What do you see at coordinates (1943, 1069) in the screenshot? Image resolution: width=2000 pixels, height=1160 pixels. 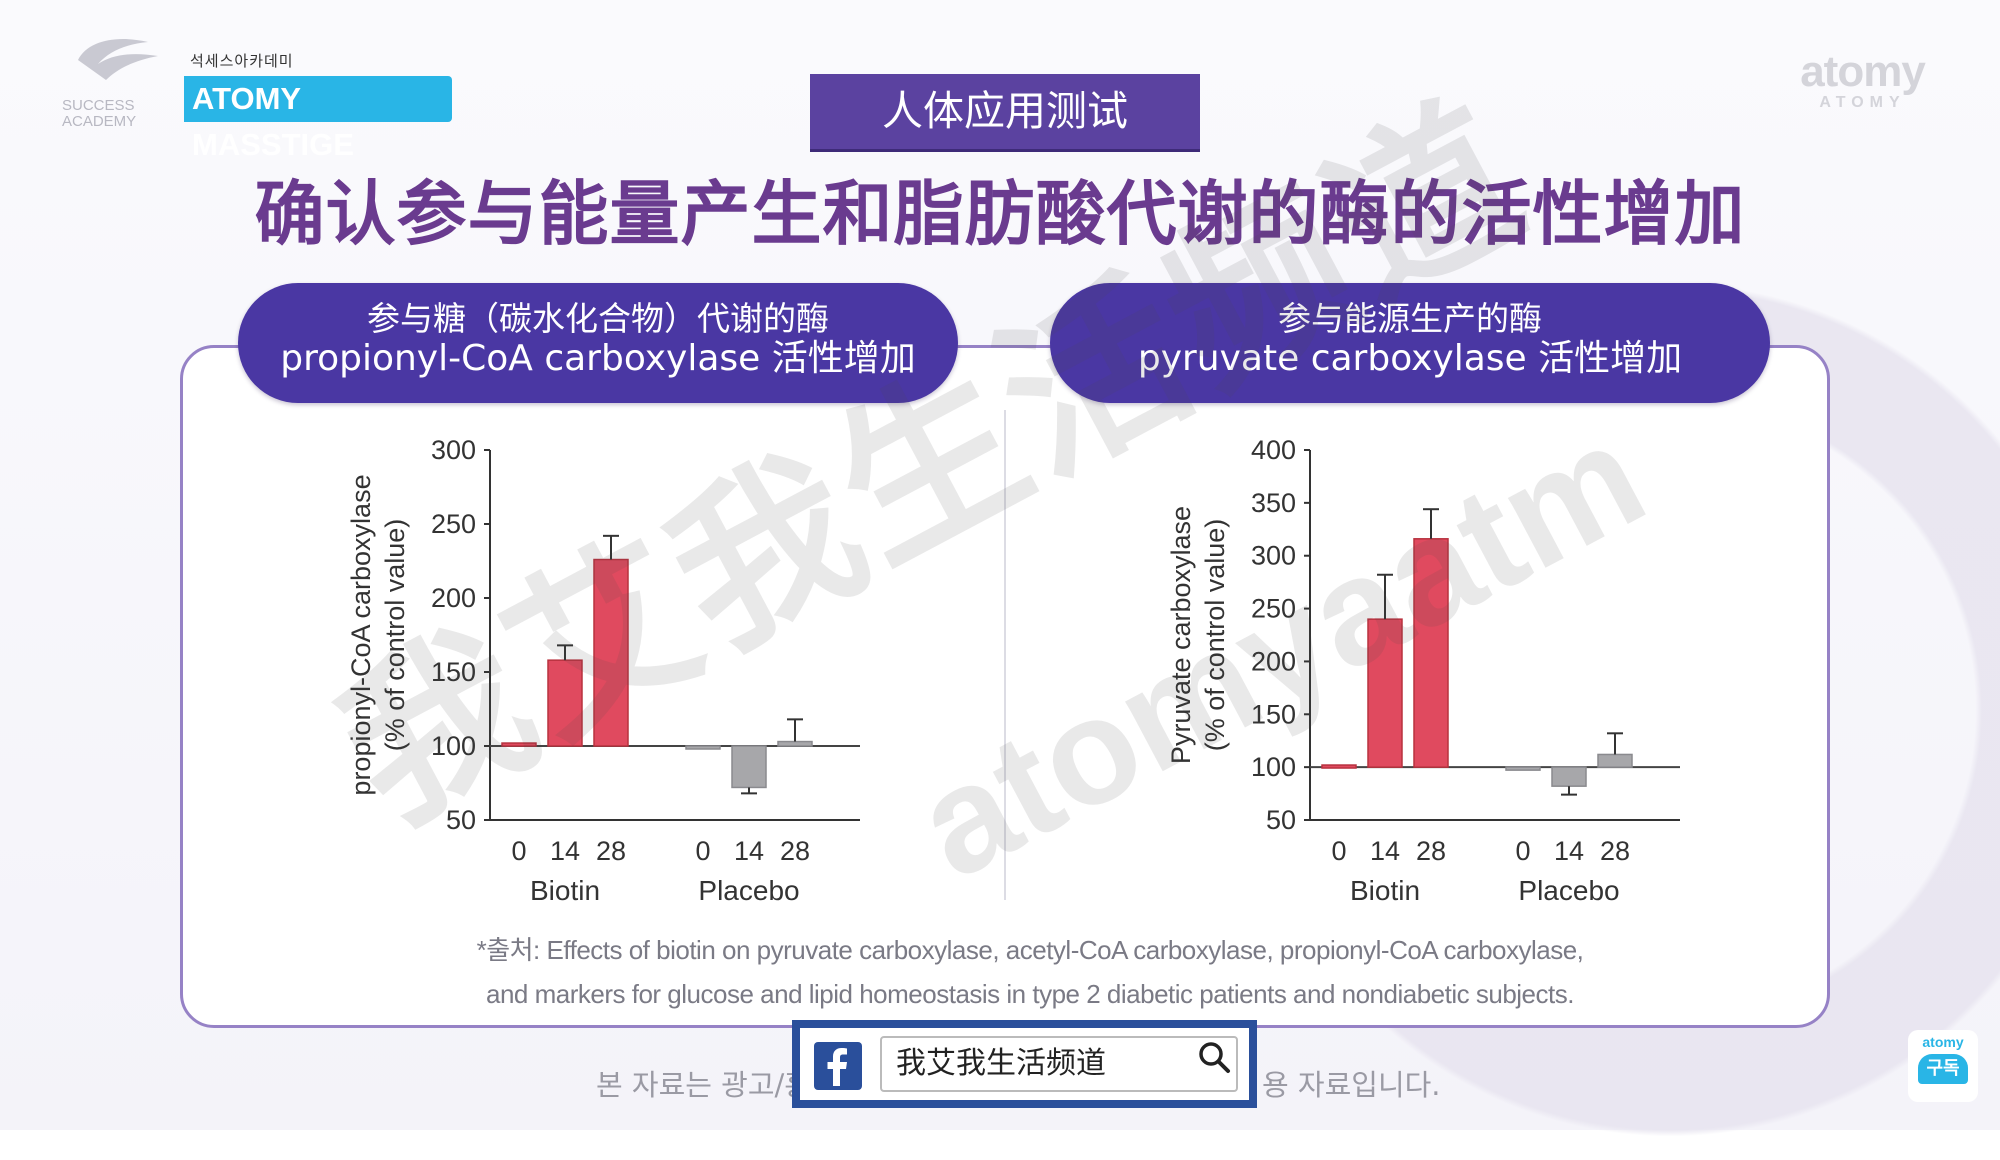 I see `subscribe-button: 구독` at bounding box center [1943, 1069].